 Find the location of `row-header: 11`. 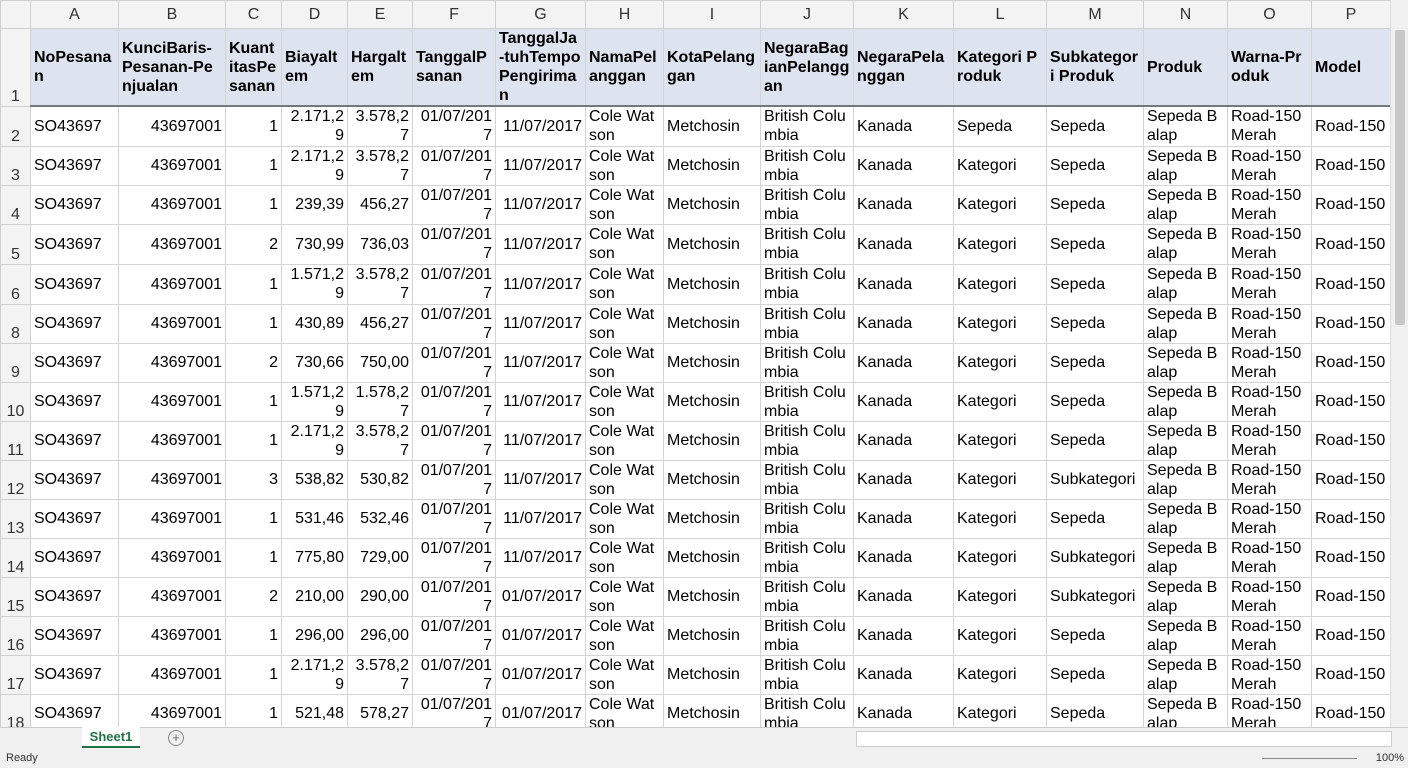

row-header: 11 is located at coordinates (15, 440).